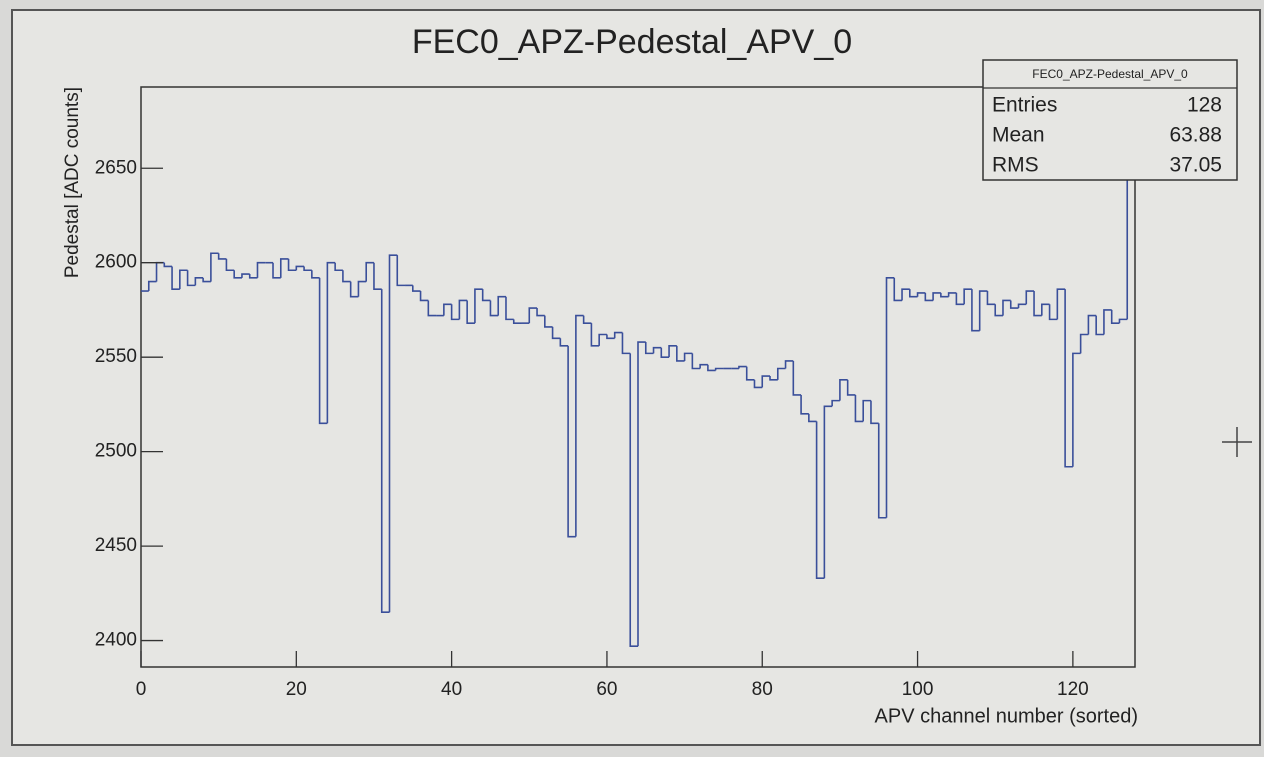 This screenshot has width=1264, height=757. I want to click on y-tick-label: 2450, so click(116, 545).